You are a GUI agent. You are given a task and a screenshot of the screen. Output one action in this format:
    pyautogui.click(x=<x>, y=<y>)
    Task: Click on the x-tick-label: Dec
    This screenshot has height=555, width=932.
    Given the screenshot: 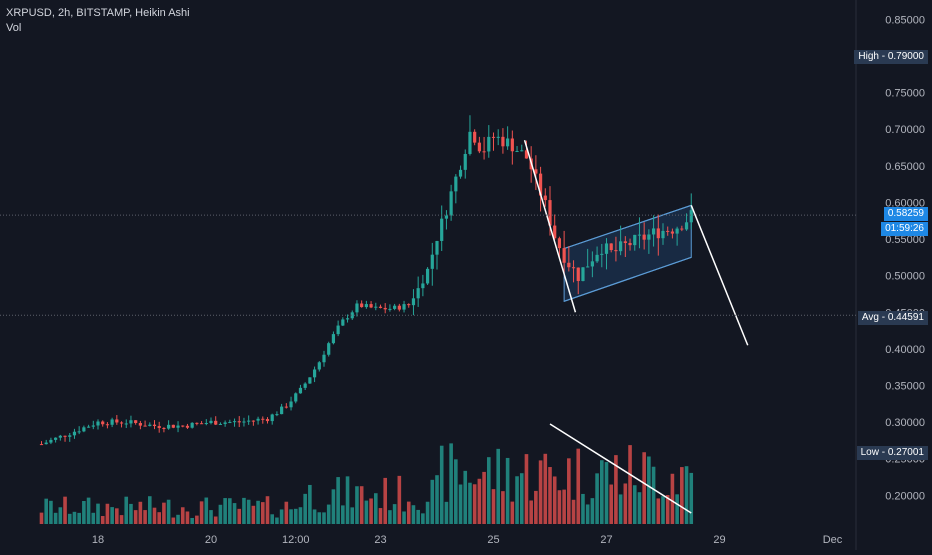 What is the action you would take?
    pyautogui.click(x=833, y=540)
    